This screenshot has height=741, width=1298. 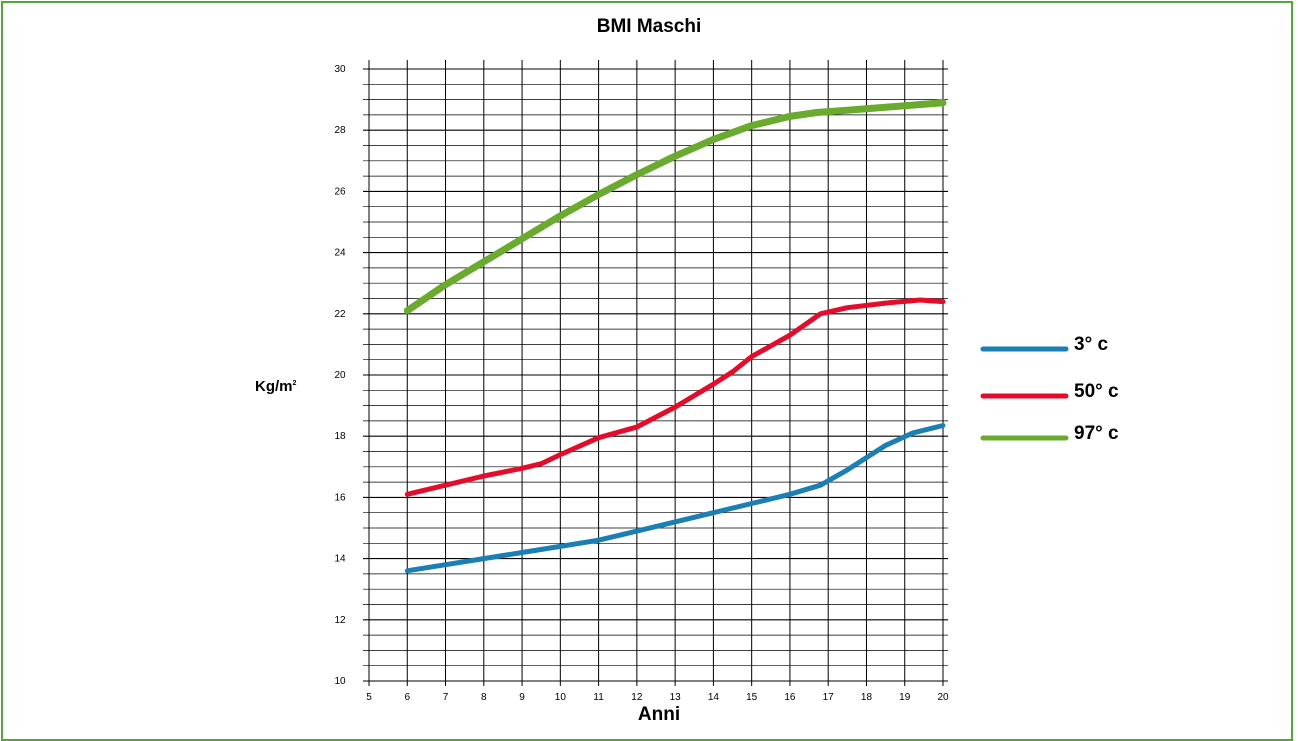 What do you see at coordinates (340, 375) in the screenshot?
I see `y-tick-label: 20` at bounding box center [340, 375].